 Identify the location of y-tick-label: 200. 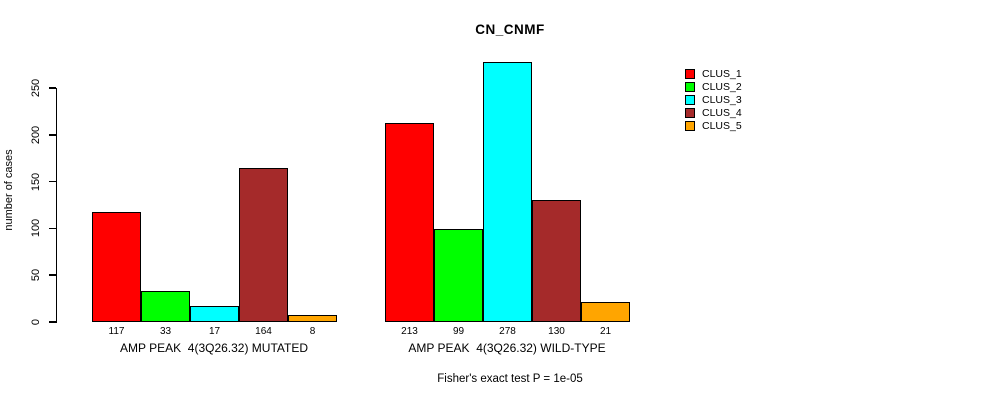
(36, 134).